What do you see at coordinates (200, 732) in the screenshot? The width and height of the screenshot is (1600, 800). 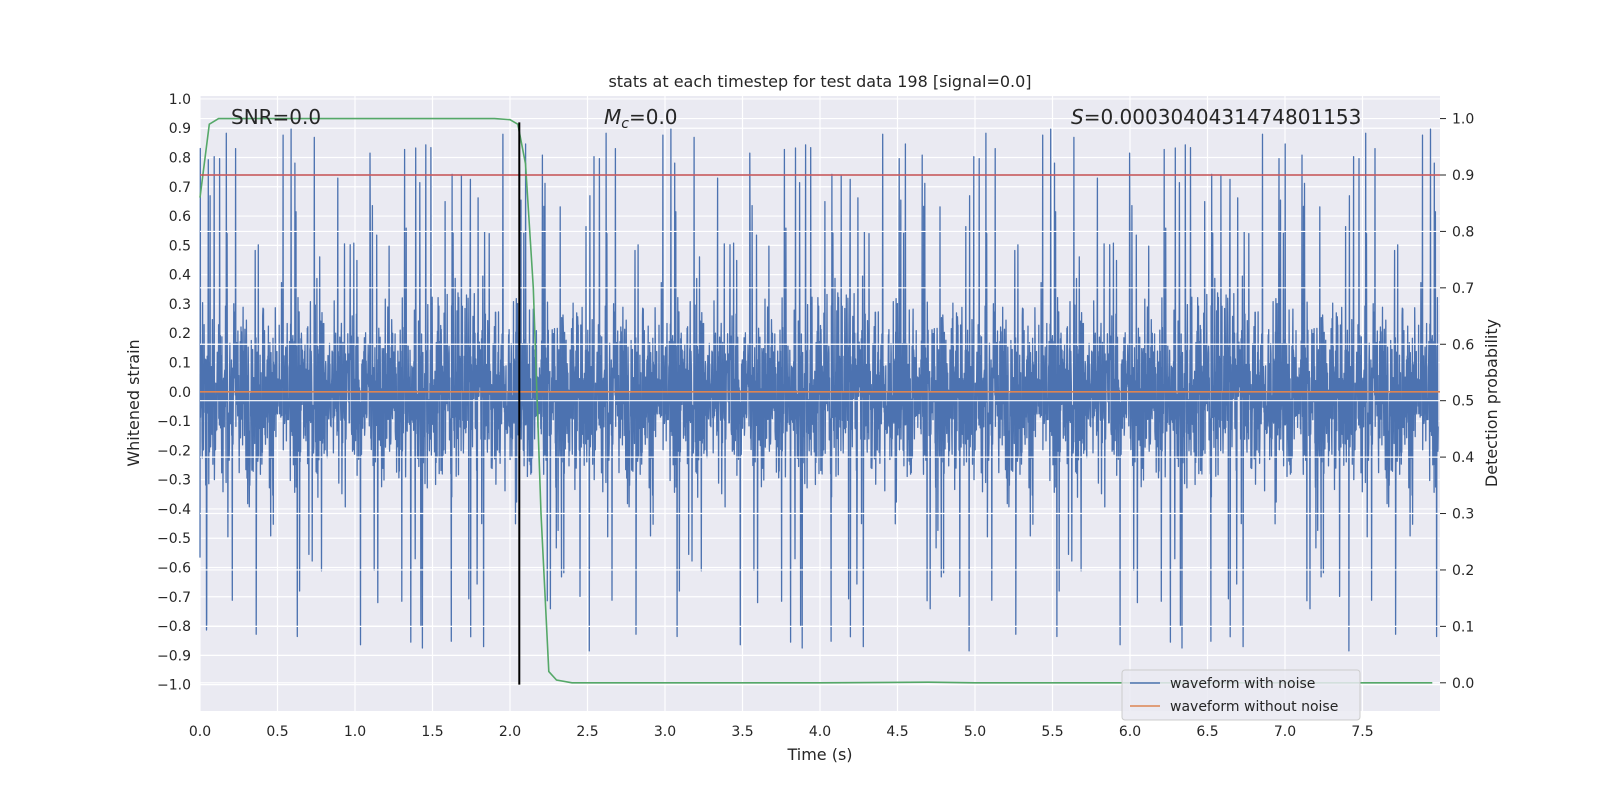 I see `x-tick-label: 0.0` at bounding box center [200, 732].